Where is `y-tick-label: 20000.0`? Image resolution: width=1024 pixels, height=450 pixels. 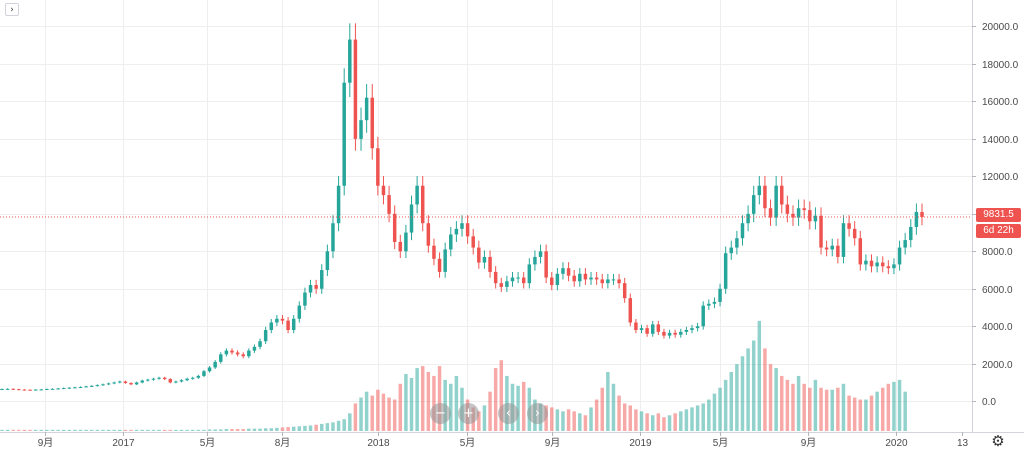
y-tick-label: 20000.0 is located at coordinates (1000, 27).